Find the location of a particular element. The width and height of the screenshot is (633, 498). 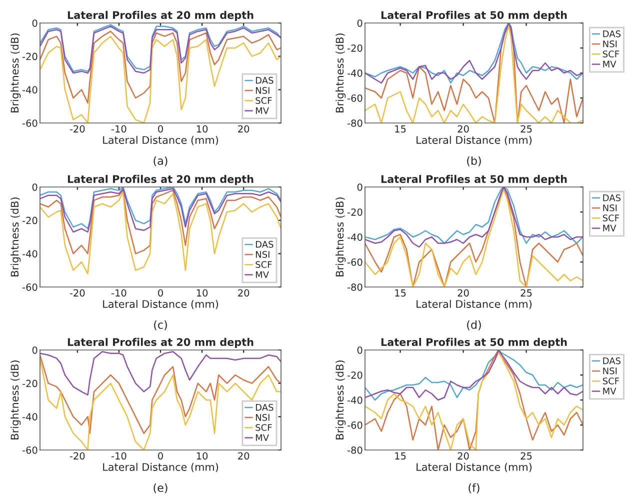

text: (f) is located at coordinates (474, 488).